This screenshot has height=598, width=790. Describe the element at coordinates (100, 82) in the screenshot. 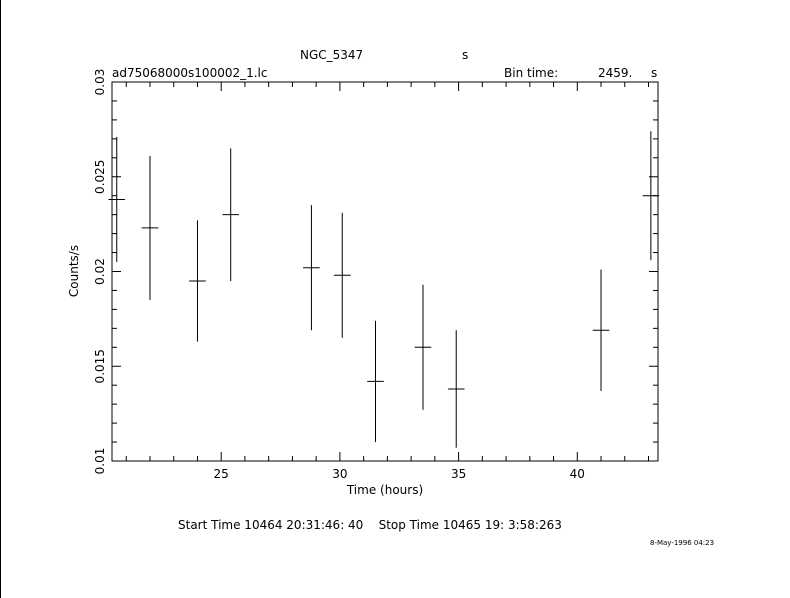

I see `y-tick-label: 0.03` at that location.